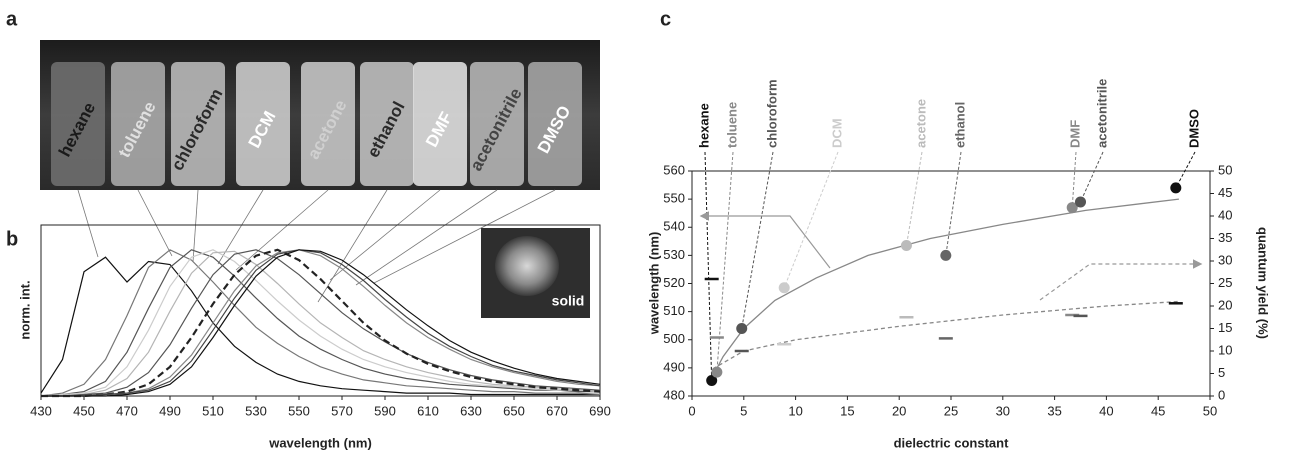 The width and height of the screenshot is (1289, 459). I want to click on solvent-label: DMSO, so click(1193, 128).